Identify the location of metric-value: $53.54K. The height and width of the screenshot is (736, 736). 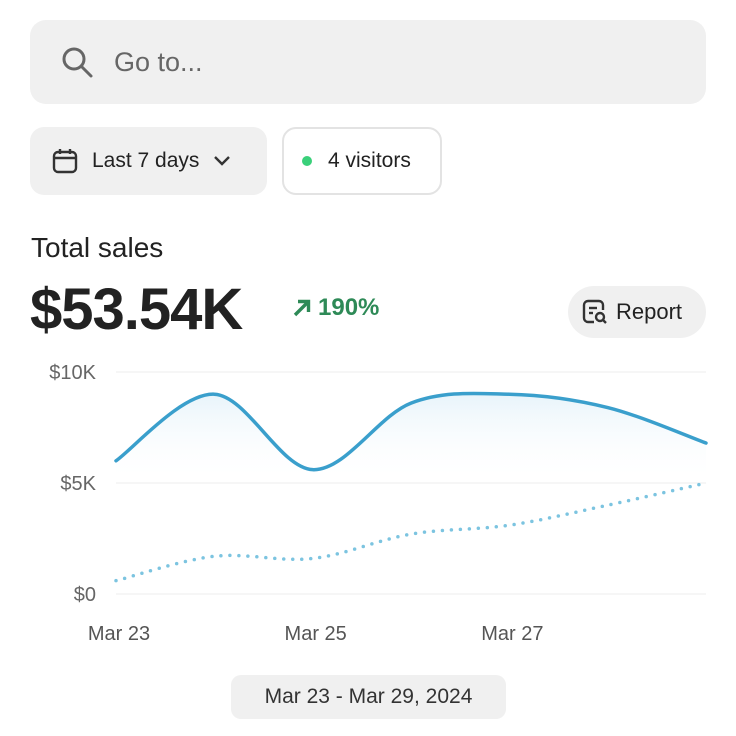
(136, 309).